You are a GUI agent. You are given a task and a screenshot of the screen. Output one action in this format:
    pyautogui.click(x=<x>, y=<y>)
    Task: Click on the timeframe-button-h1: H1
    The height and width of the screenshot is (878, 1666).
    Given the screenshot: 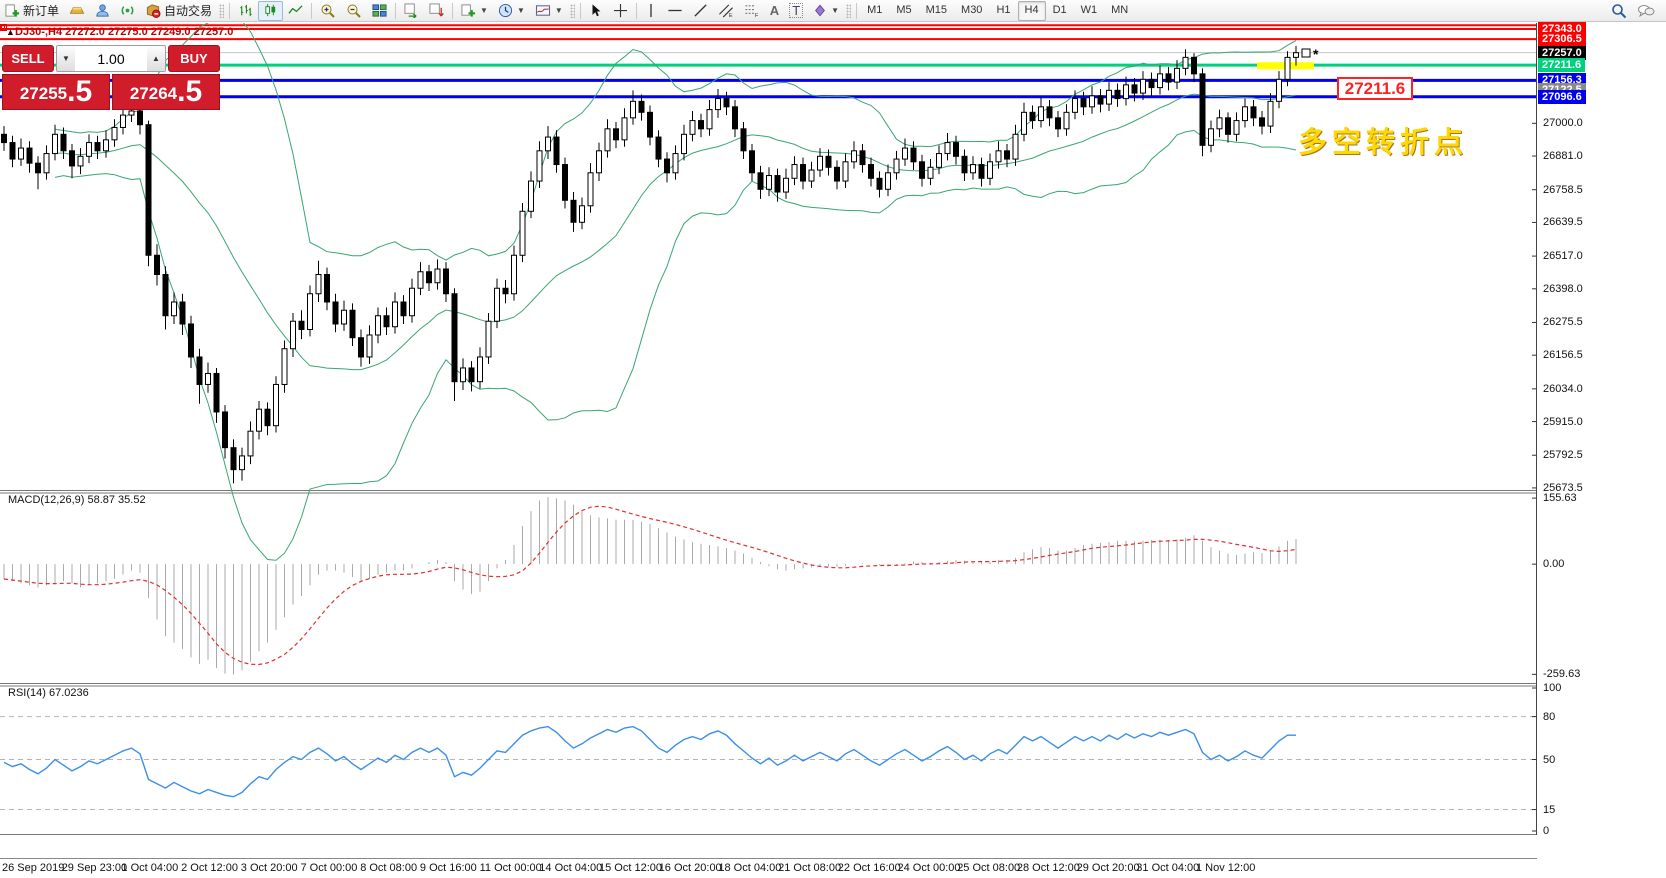 What is the action you would take?
    pyautogui.click(x=1003, y=9)
    